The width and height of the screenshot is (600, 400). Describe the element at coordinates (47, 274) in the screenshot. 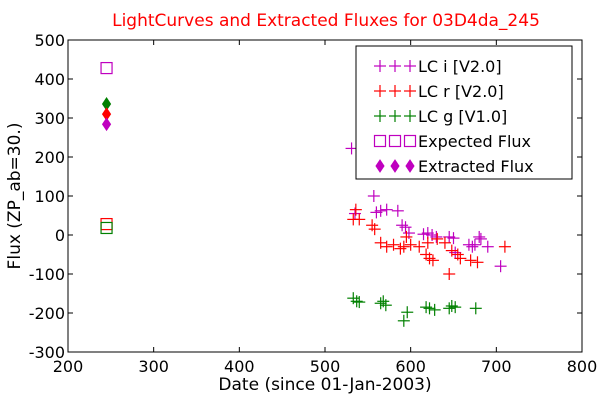

I see `y-tick-label: -100` at that location.